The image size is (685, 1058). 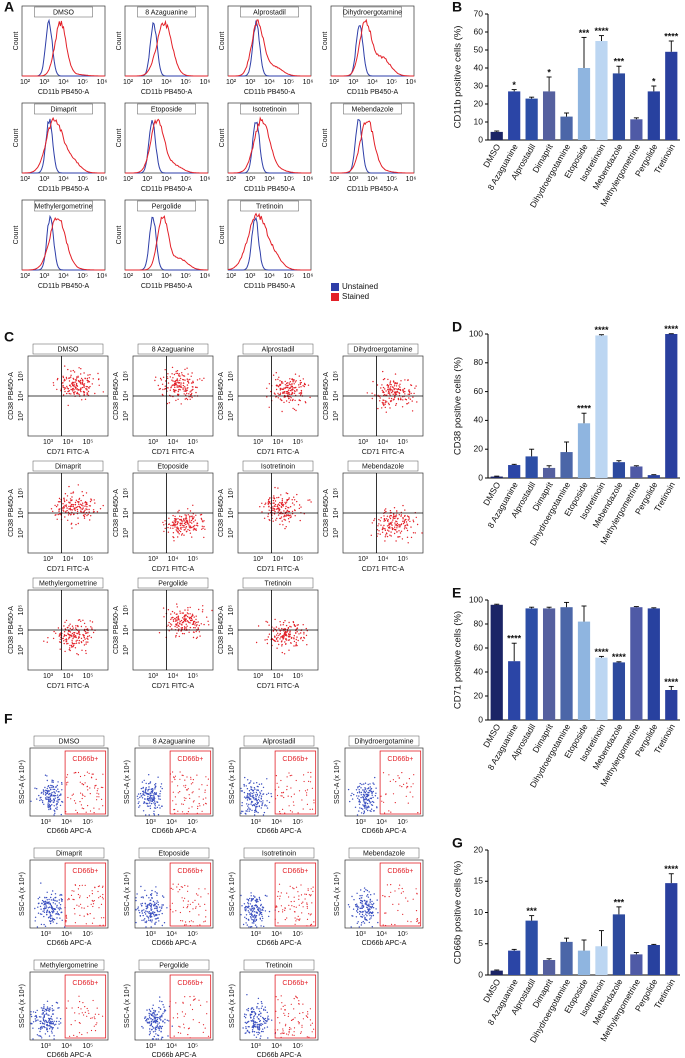 I want to click on x-tick-label: 10², so click(x=231, y=82).